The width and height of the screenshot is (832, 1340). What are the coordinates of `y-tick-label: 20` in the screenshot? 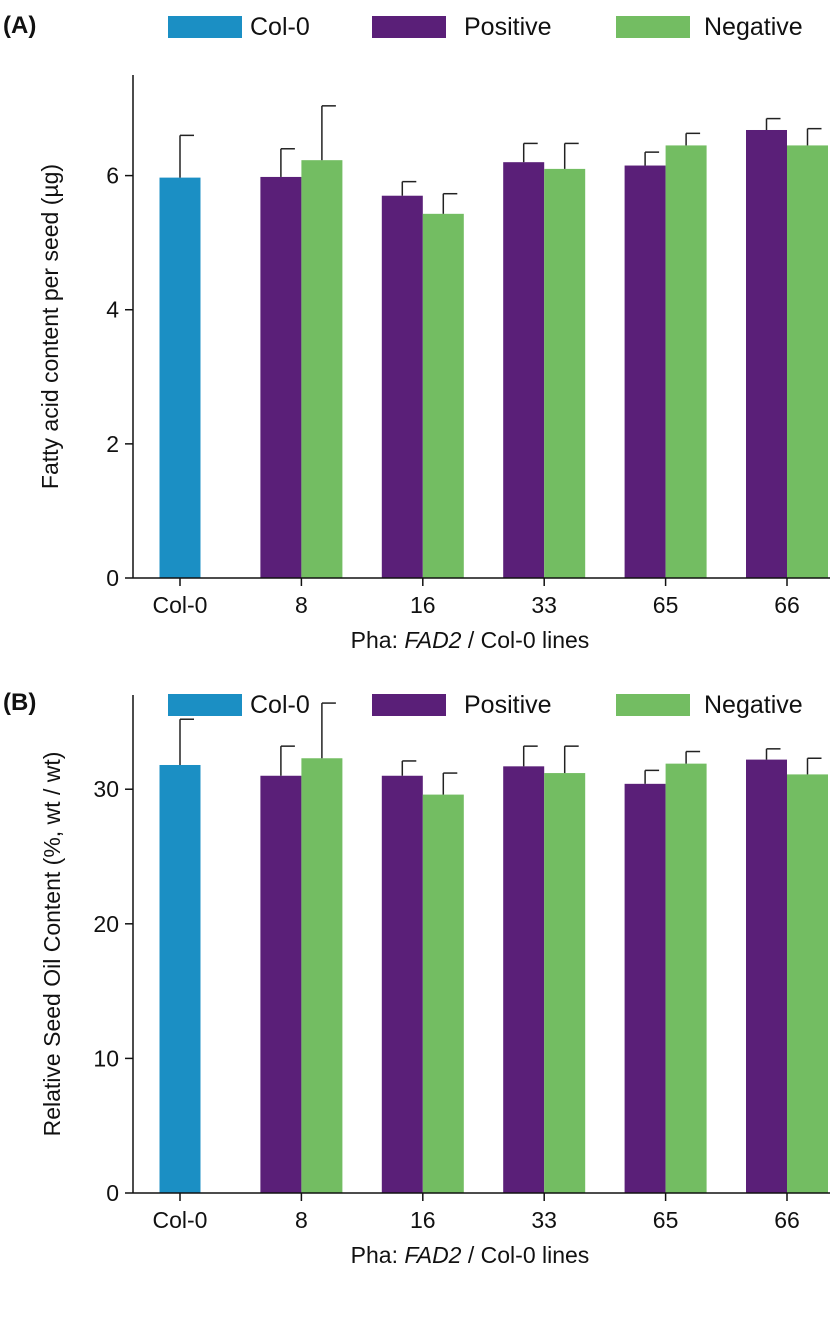 It's located at (106, 924).